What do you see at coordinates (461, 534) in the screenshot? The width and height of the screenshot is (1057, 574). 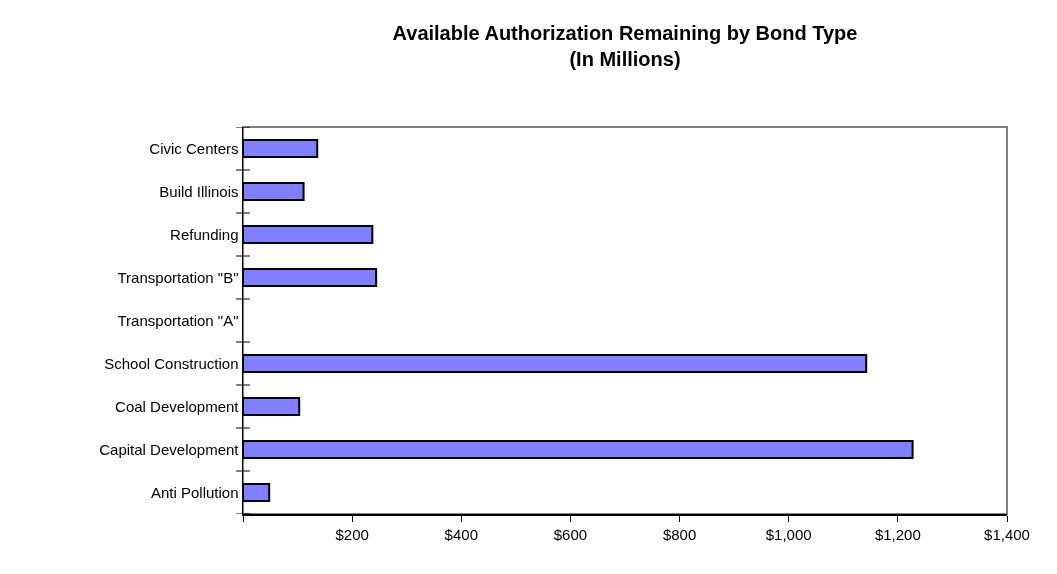 I see `x-tick-label: $400` at bounding box center [461, 534].